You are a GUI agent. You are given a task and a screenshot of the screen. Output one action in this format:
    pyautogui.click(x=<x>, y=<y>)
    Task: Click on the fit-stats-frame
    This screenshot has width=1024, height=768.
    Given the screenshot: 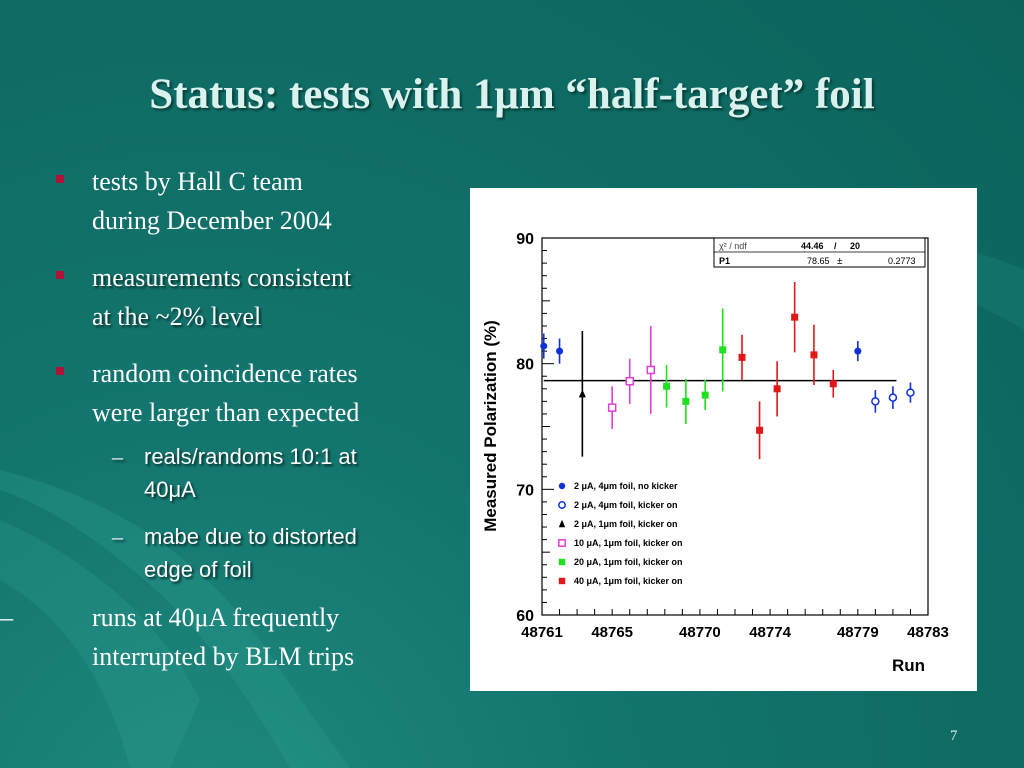 What is the action you would take?
    pyautogui.click(x=819, y=252)
    